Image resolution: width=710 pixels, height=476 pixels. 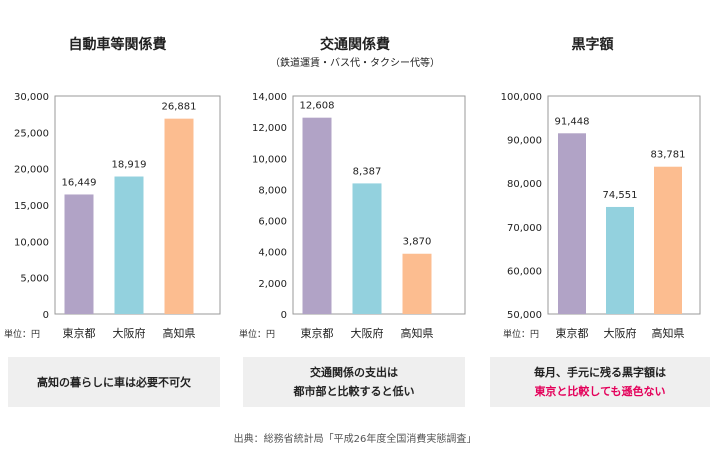 I want to click on caption-line: 都市部と比較すると低い, so click(x=354, y=391).